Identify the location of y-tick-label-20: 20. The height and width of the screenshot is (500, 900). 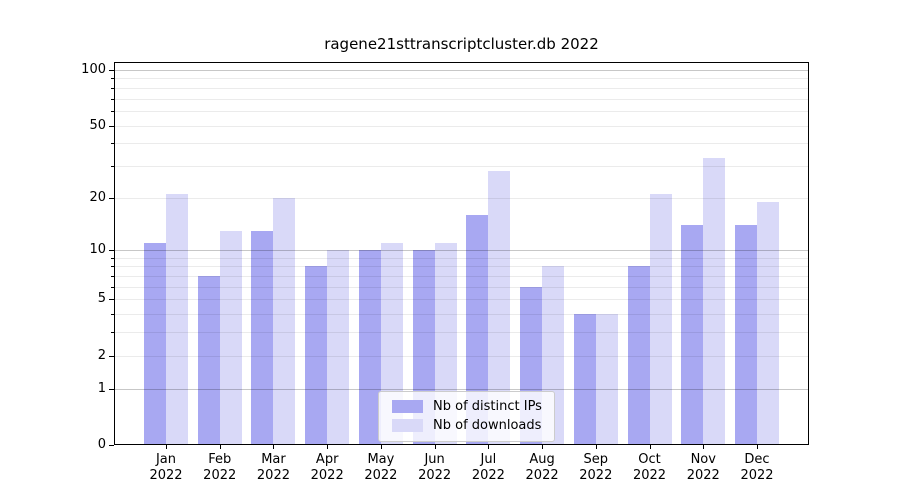
(97, 197).